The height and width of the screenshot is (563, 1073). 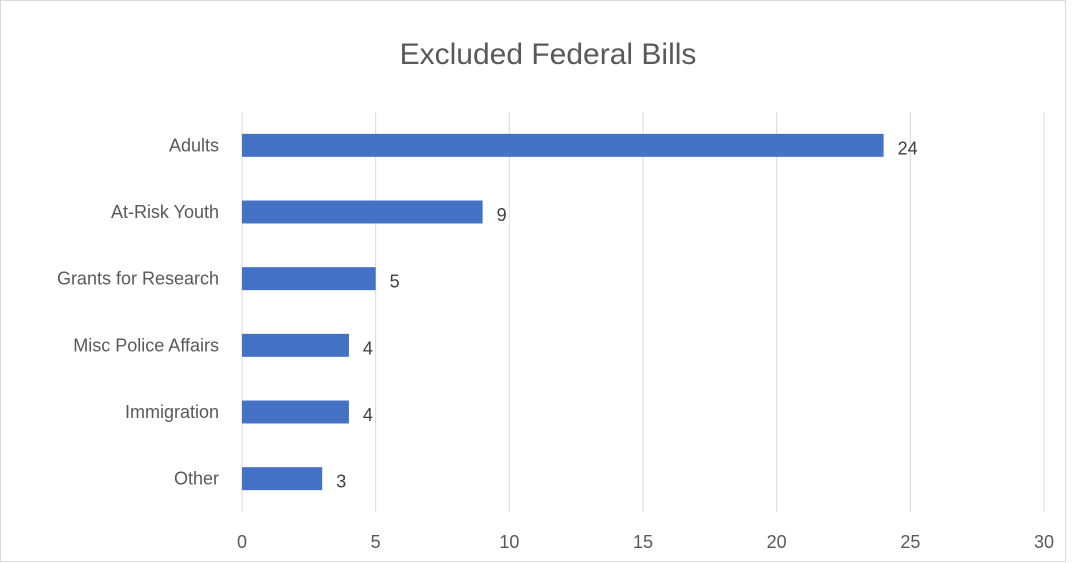 What do you see at coordinates (138, 279) in the screenshot?
I see `category-label: Grants for Research` at bounding box center [138, 279].